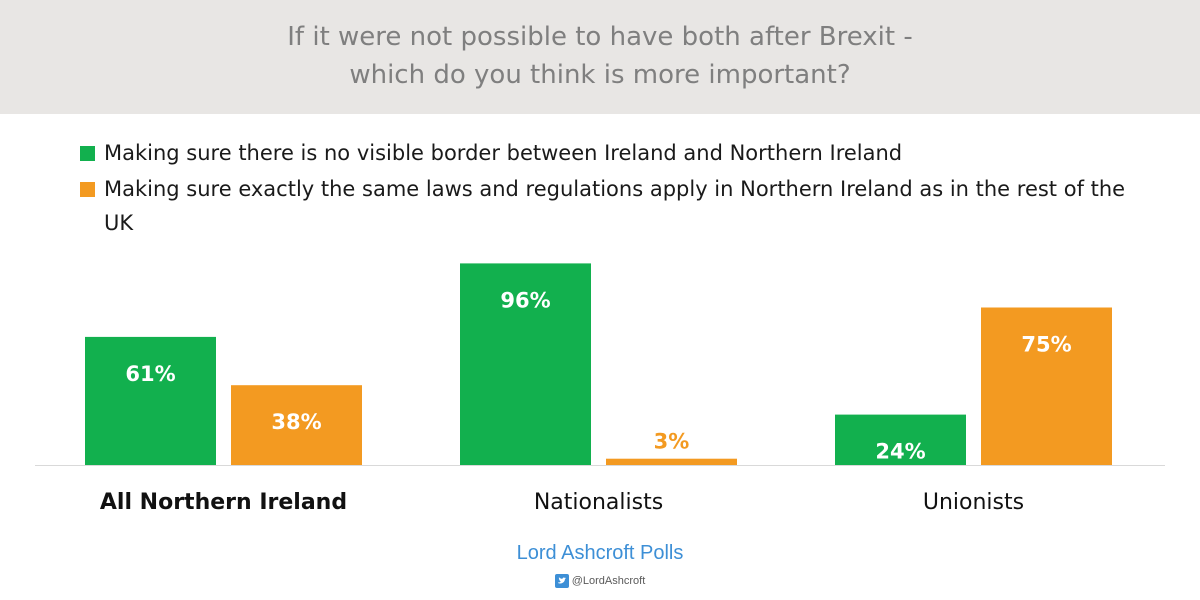 The height and width of the screenshot is (600, 1200). What do you see at coordinates (87, 189) in the screenshot?
I see `legend-swatch-orange` at bounding box center [87, 189].